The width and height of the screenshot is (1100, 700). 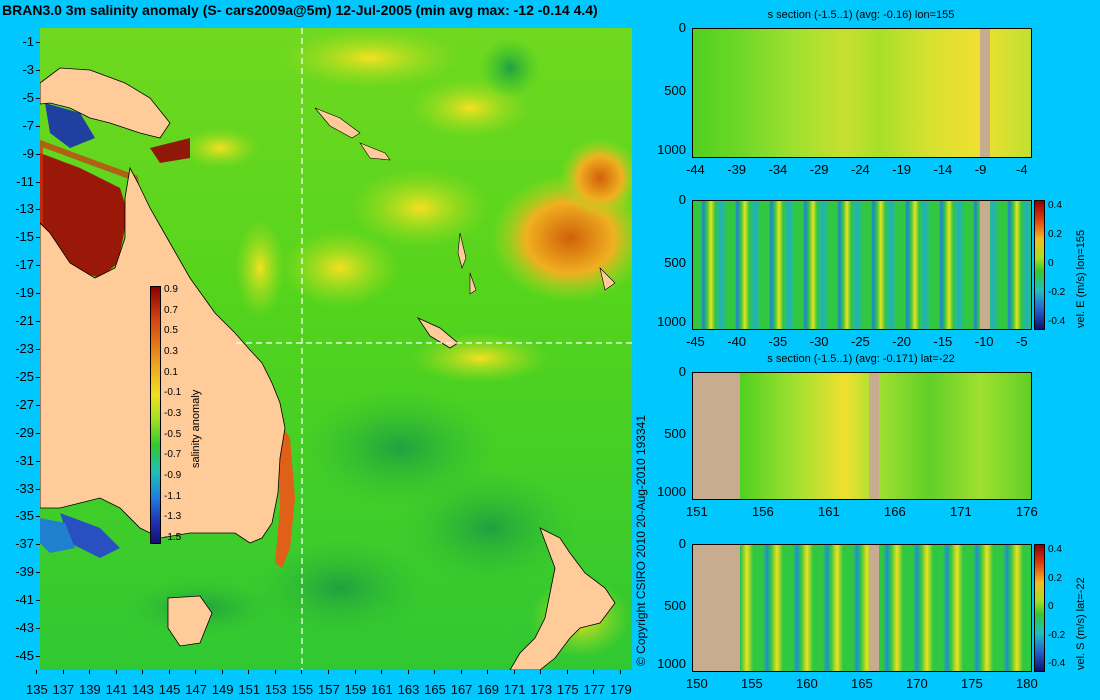 I want to click on section-x-tick-label: 151, so click(x=697, y=511).